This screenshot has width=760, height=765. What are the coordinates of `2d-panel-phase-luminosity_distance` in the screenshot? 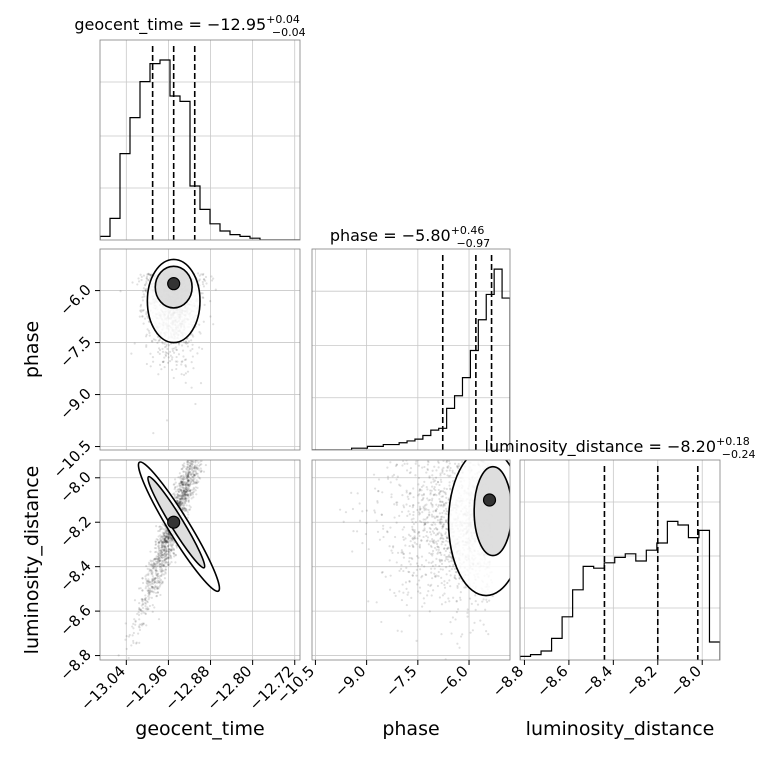 It's located at (411, 547).